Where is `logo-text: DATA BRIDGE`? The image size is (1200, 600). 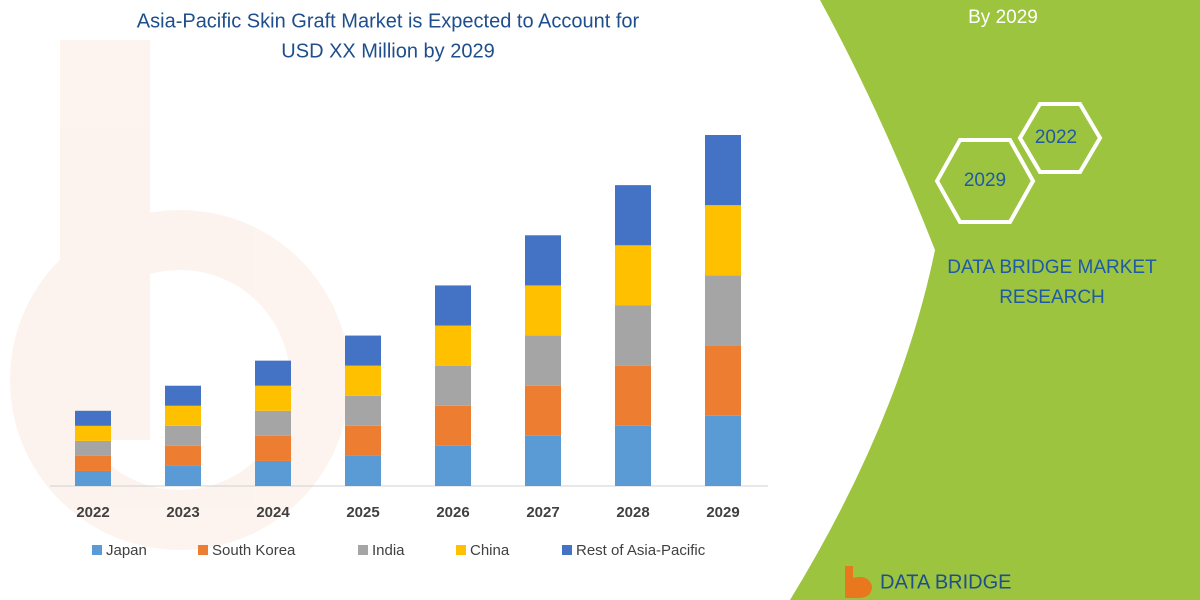
logo-text: DATA BRIDGE is located at coordinates (946, 582).